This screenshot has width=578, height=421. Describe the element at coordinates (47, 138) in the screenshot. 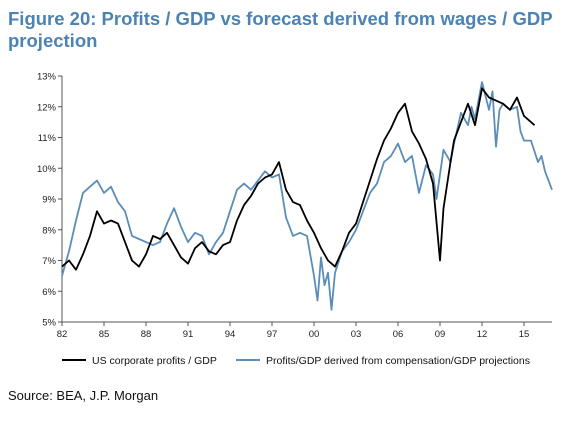

I see `y-tick-label: 11%` at that location.